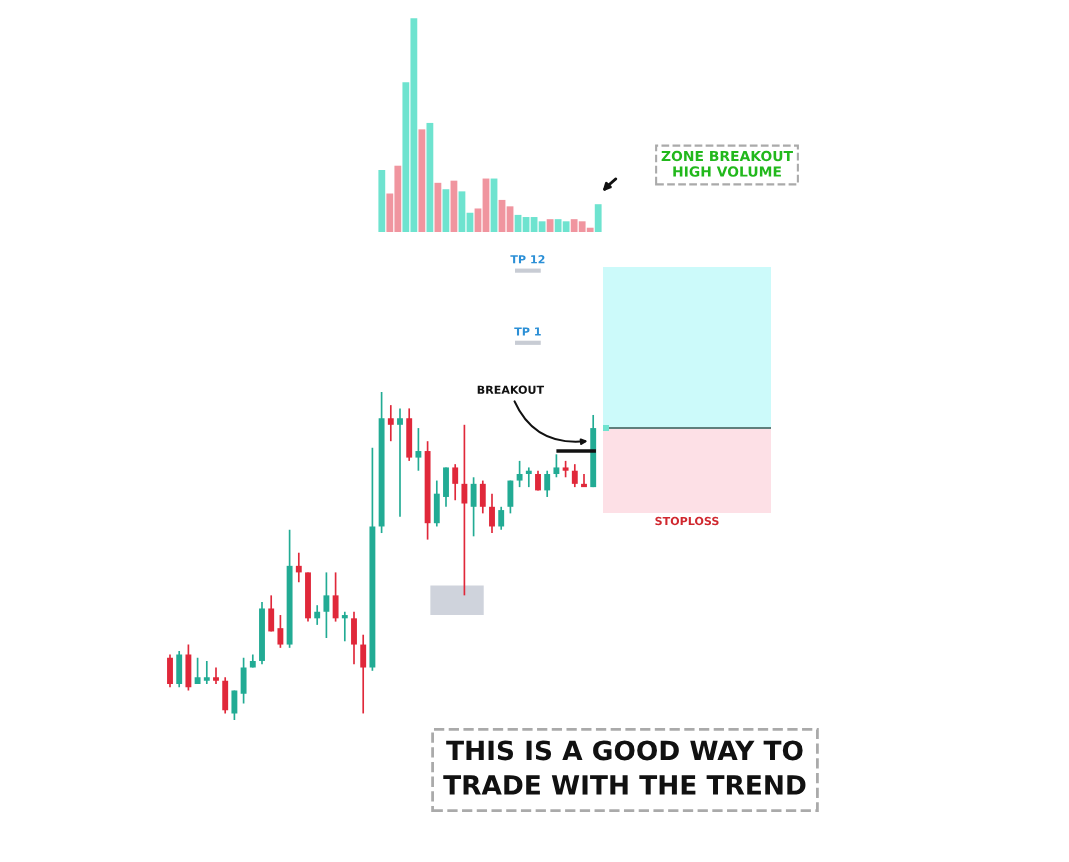  I want to click on ref-line-label: TP 12, so click(527, 259).